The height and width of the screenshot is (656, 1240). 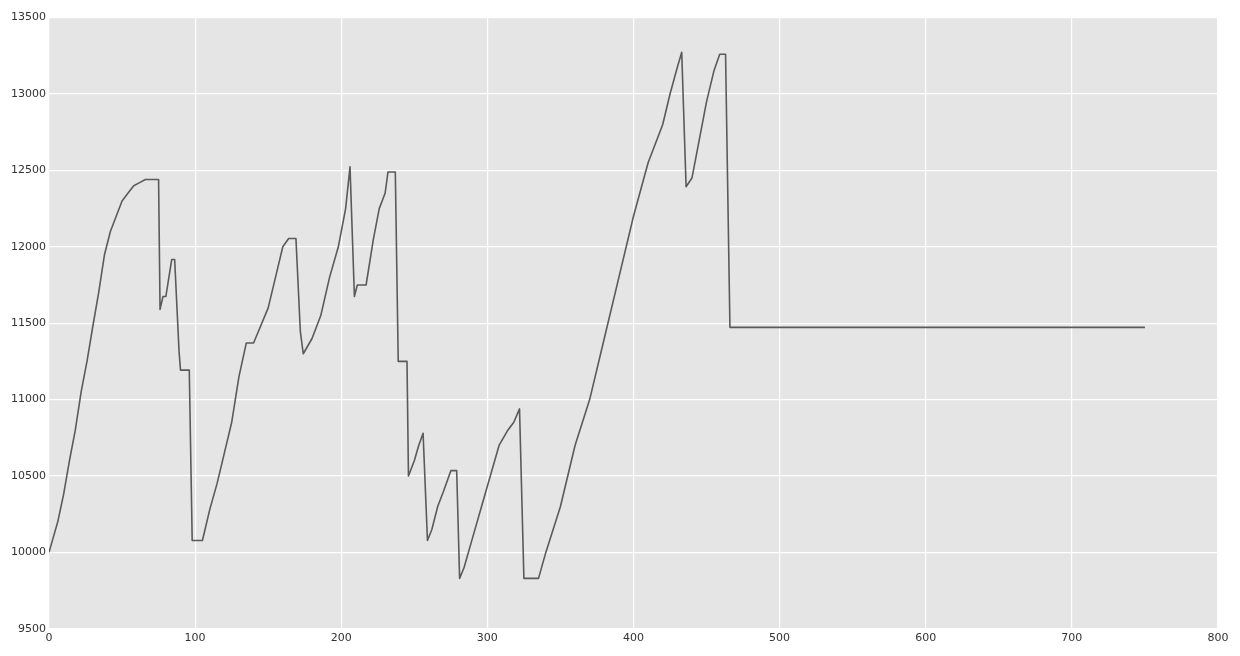 I want to click on y-tick-label: 10000, so click(x=28, y=552).